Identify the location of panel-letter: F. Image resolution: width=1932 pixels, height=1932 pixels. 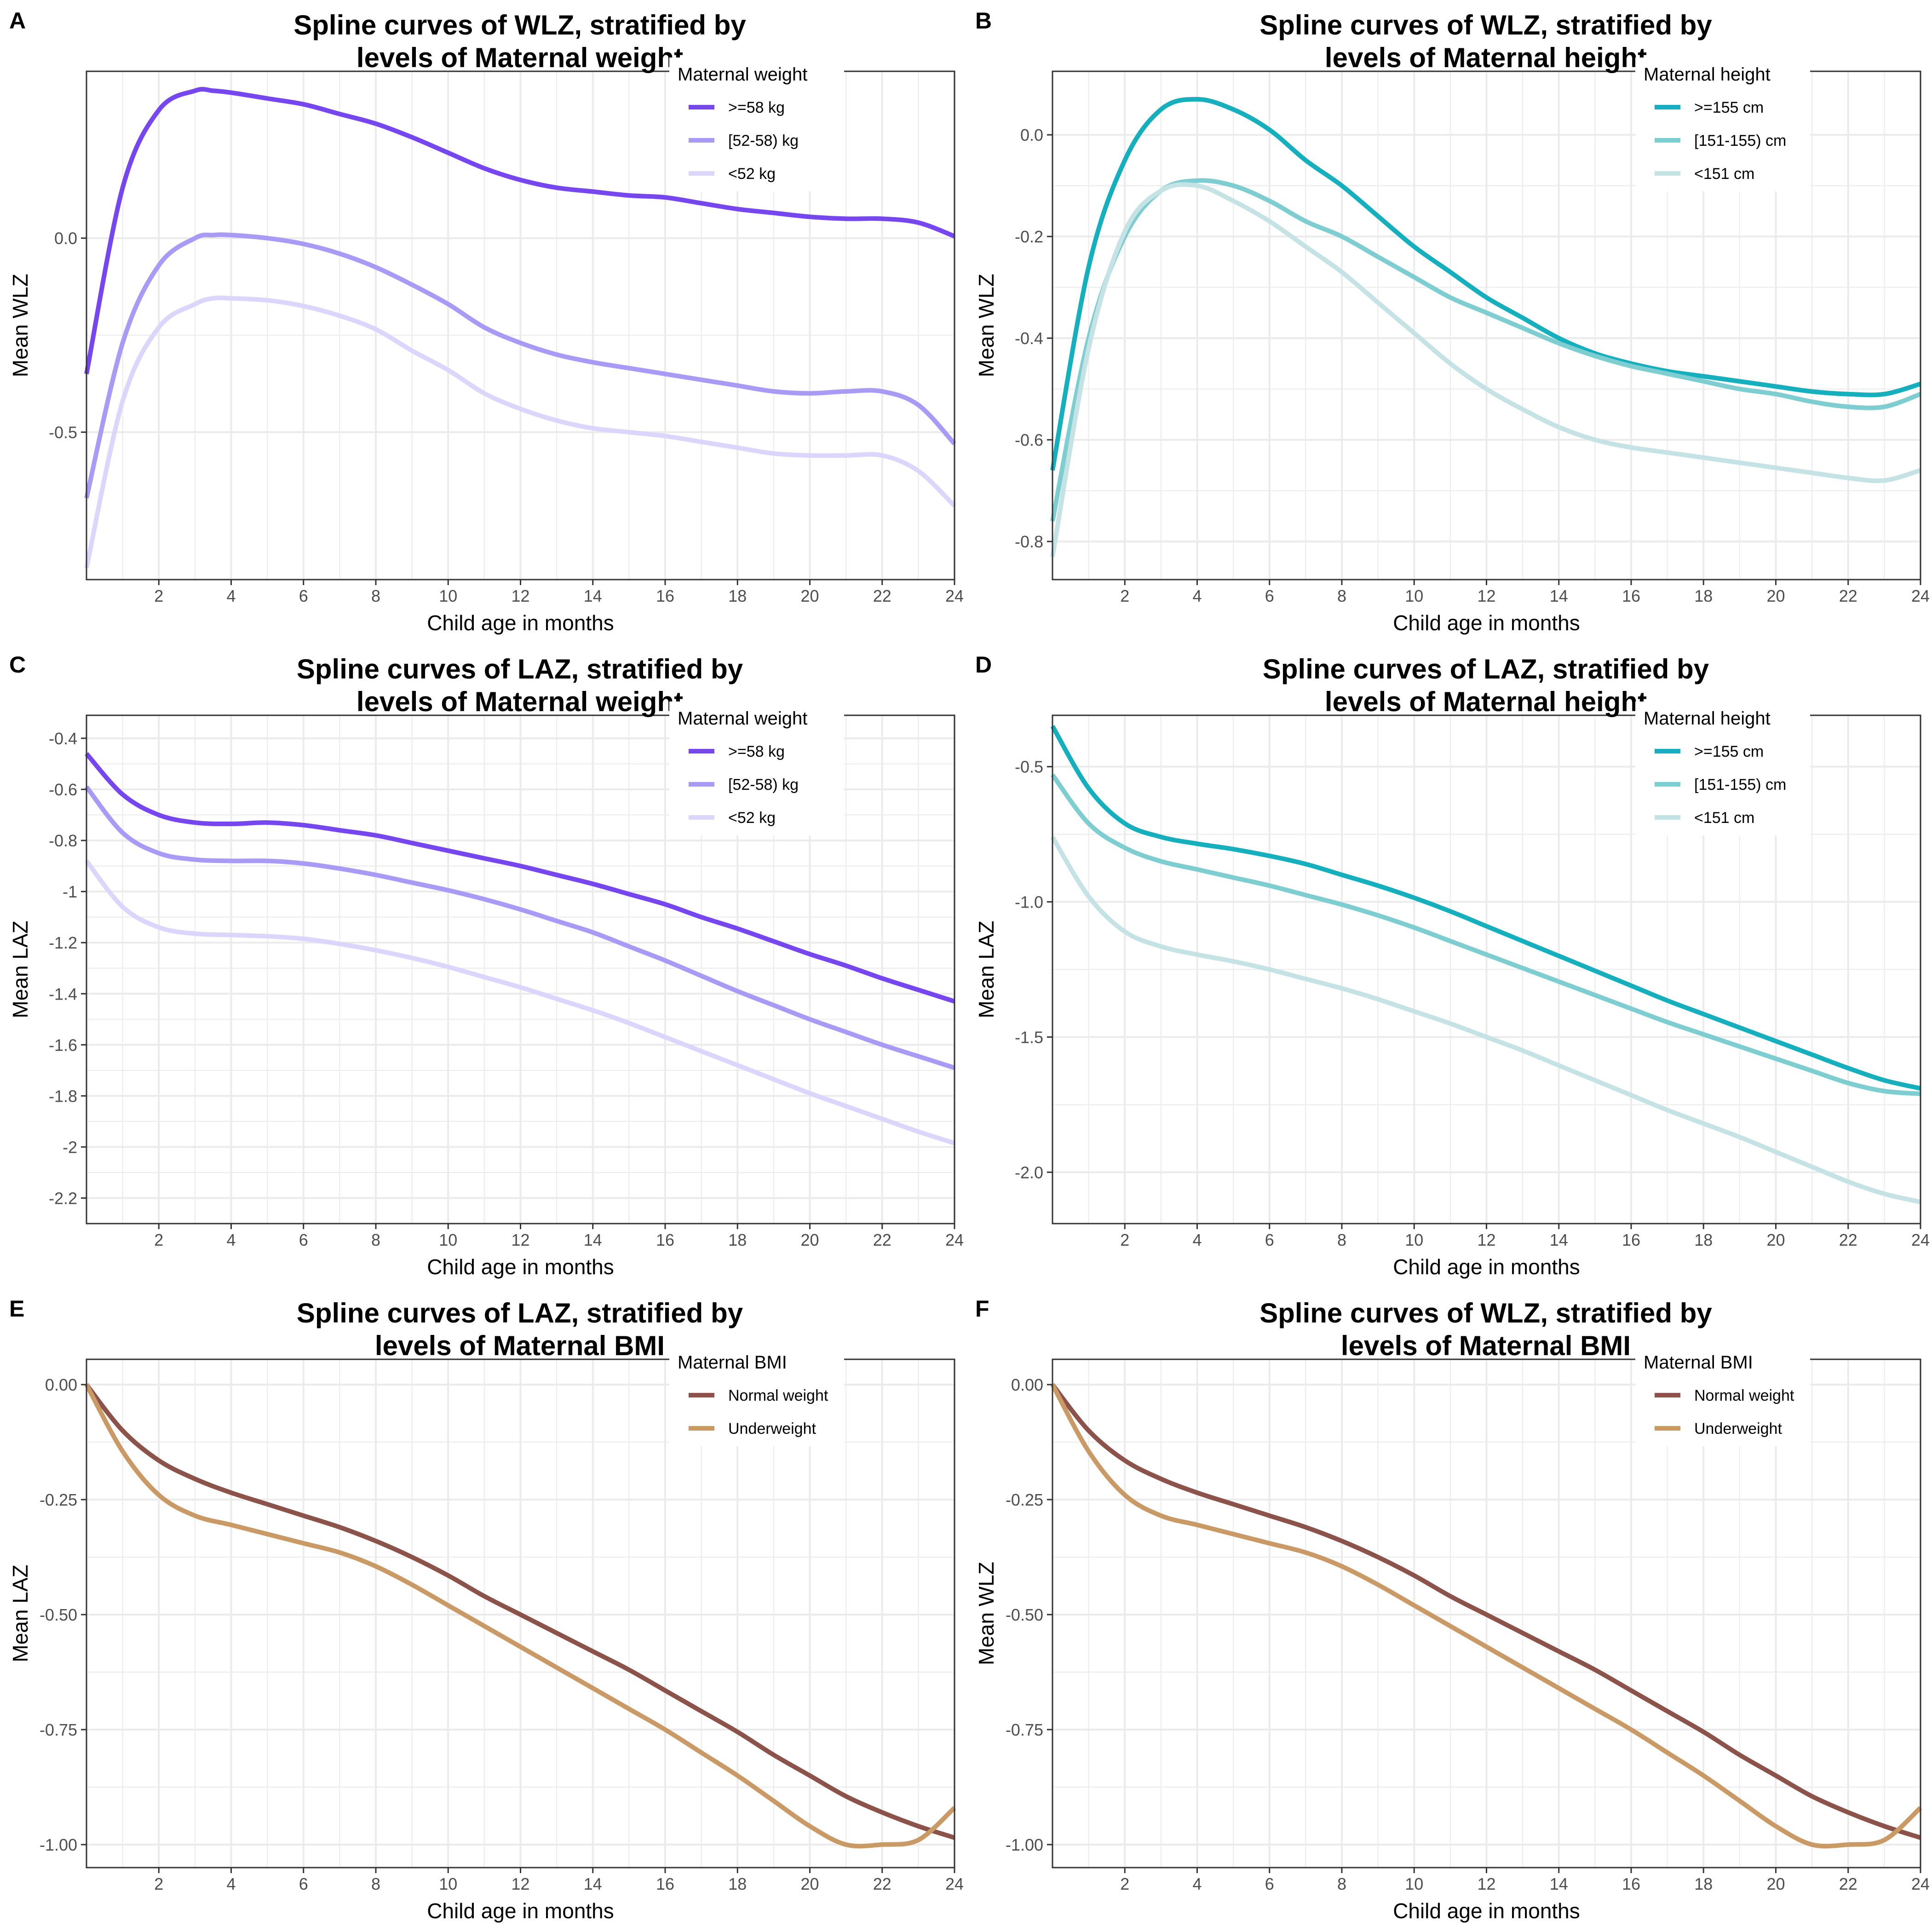
(982, 1309).